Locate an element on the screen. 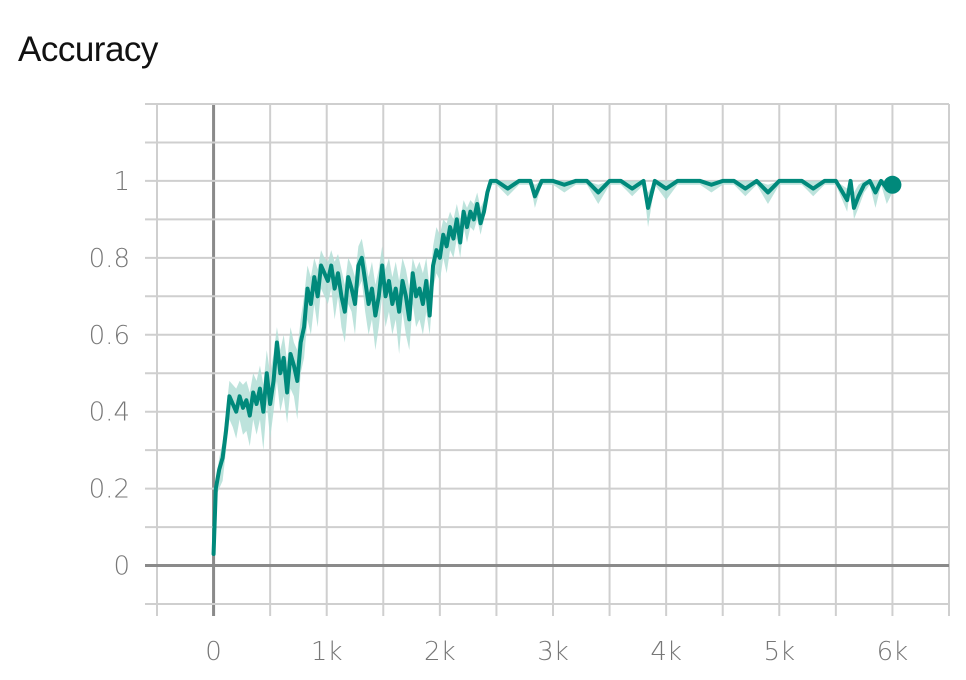 This screenshot has height=680, width=966. y-tick-label: 0.8 is located at coordinates (109, 259).